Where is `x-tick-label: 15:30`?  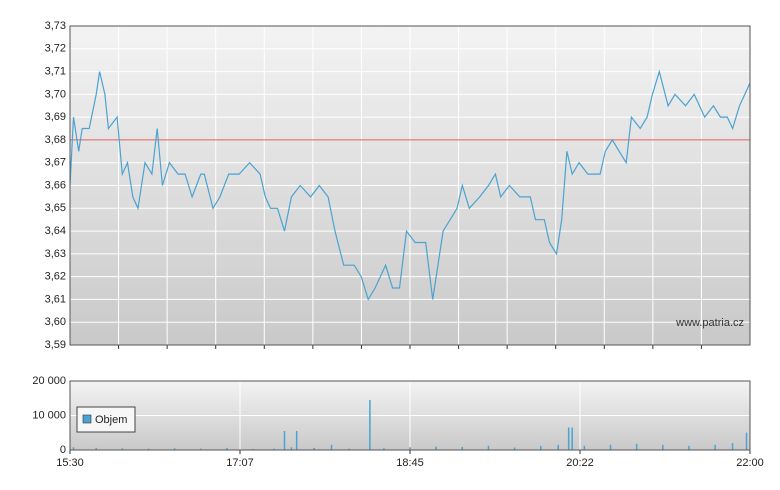 x-tick-label: 15:30 is located at coordinates (70, 463).